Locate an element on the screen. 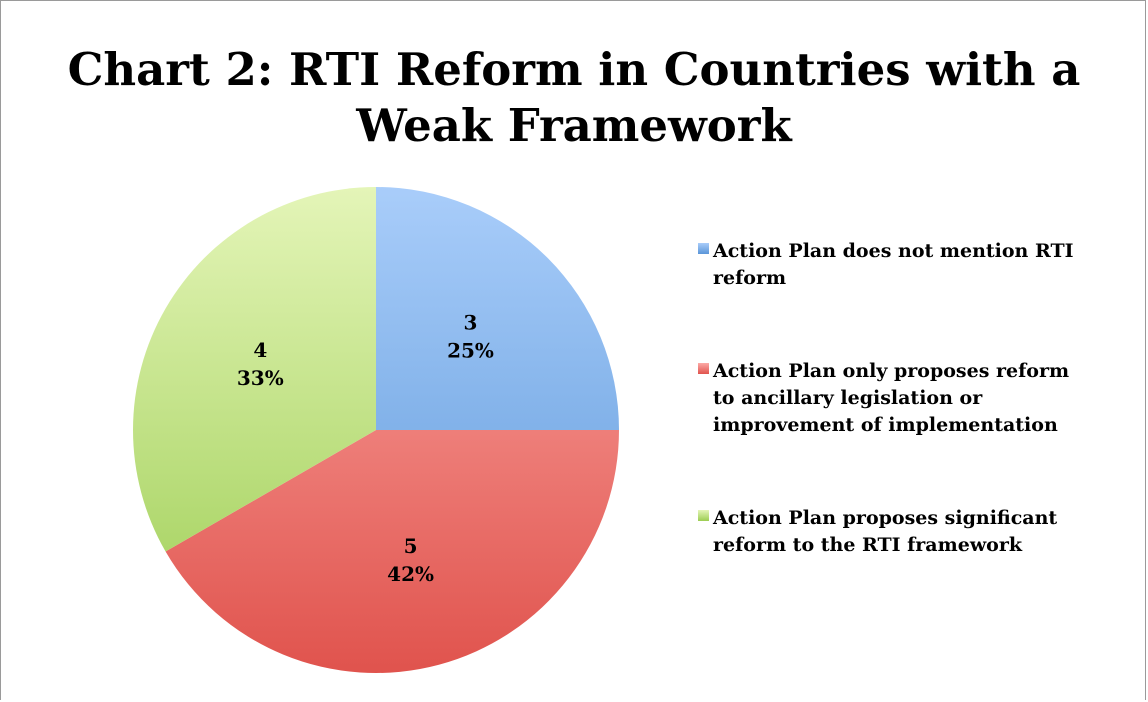 This screenshot has height=702, width=1148. pie-label-value-significant: 4 is located at coordinates (260, 350).